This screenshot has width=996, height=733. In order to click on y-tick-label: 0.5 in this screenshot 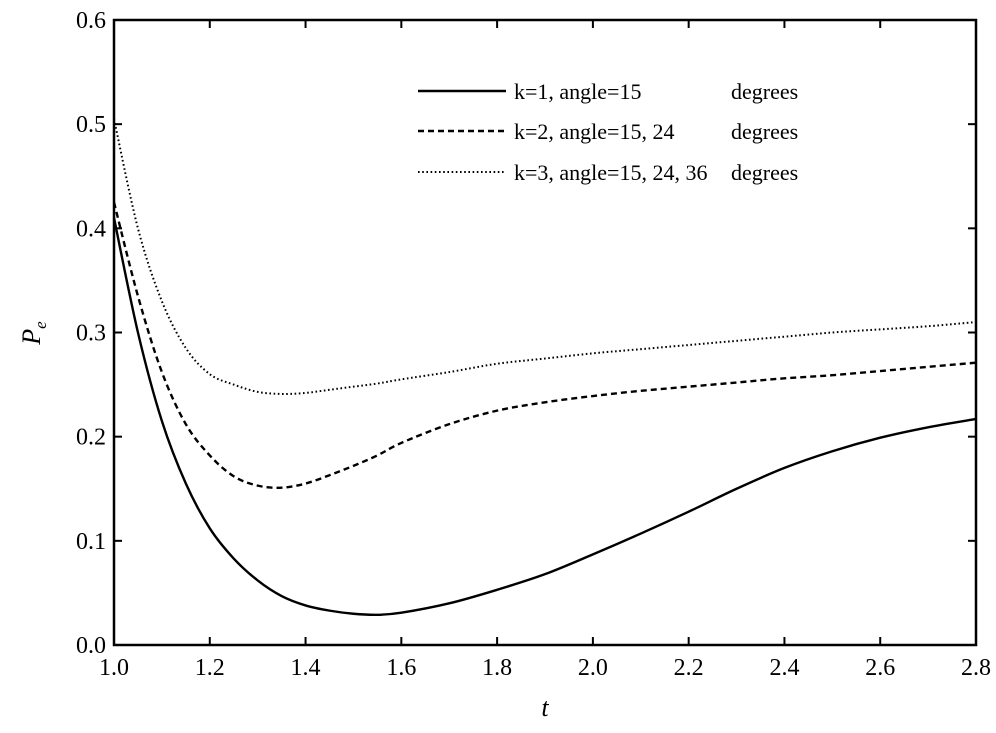, I will do `click(91, 125)`.